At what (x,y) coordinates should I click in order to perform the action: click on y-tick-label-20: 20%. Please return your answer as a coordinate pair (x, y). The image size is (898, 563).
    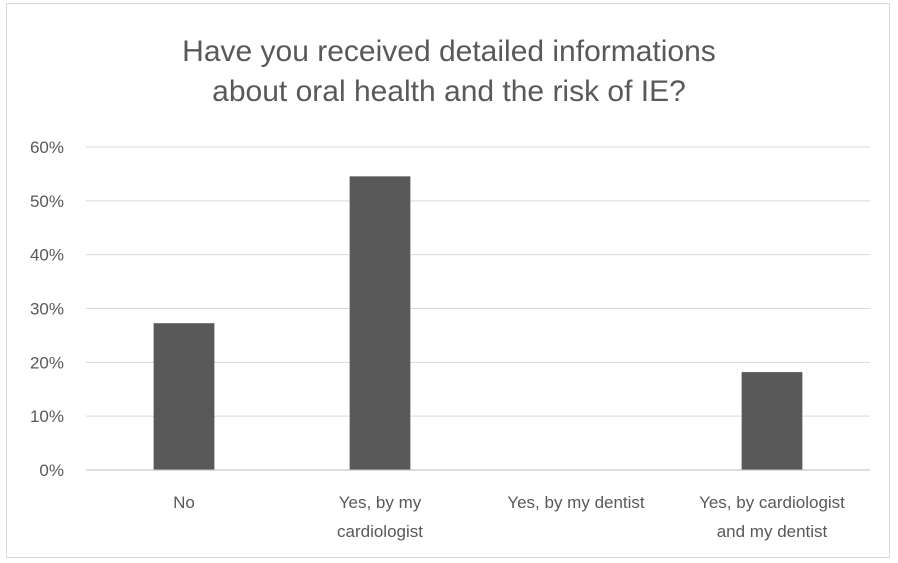
    Looking at the image, I should click on (47, 362).